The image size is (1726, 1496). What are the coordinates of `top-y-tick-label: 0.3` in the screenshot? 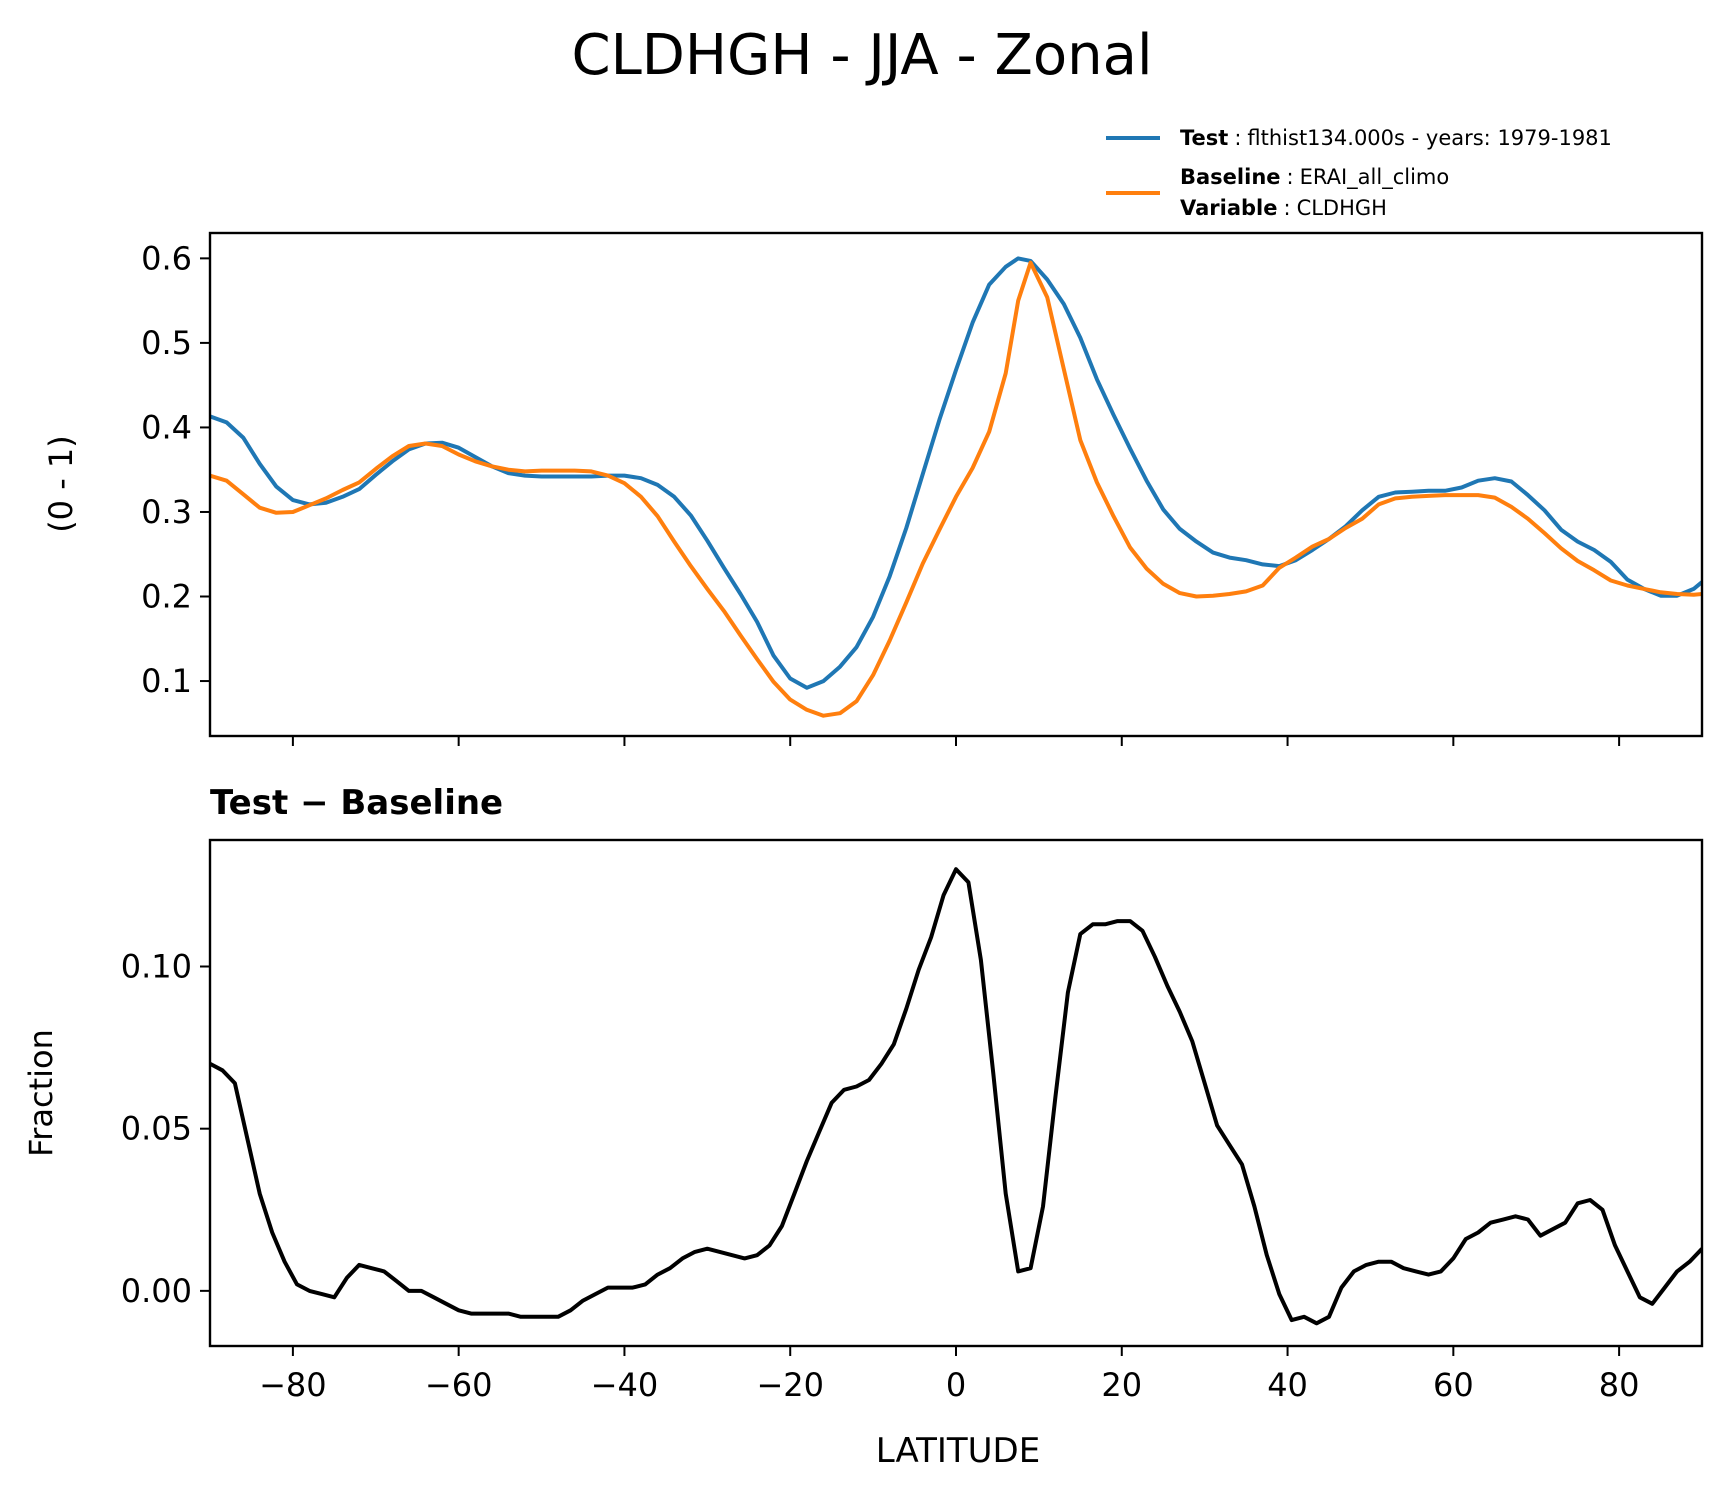 It's located at (166, 512).